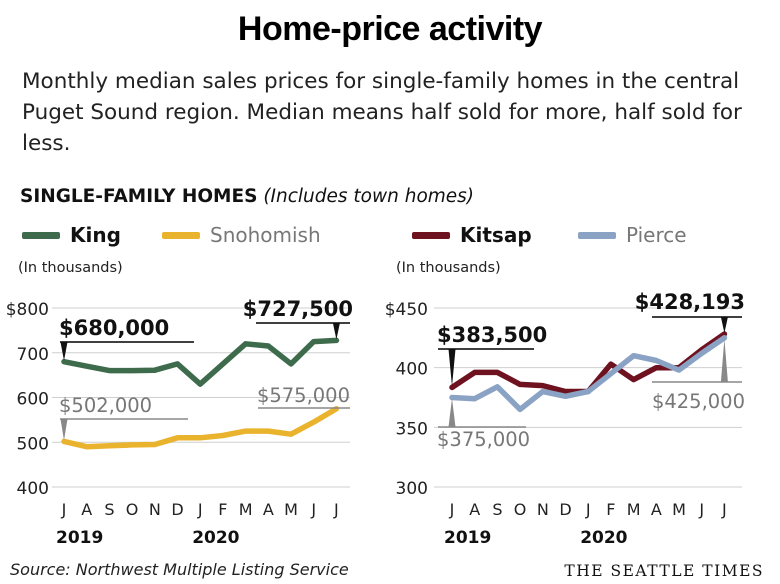 Image resolution: width=780 pixels, height=584 pixels. Describe the element at coordinates (105, 405) in the screenshot. I see `data-label: $502,000` at that location.